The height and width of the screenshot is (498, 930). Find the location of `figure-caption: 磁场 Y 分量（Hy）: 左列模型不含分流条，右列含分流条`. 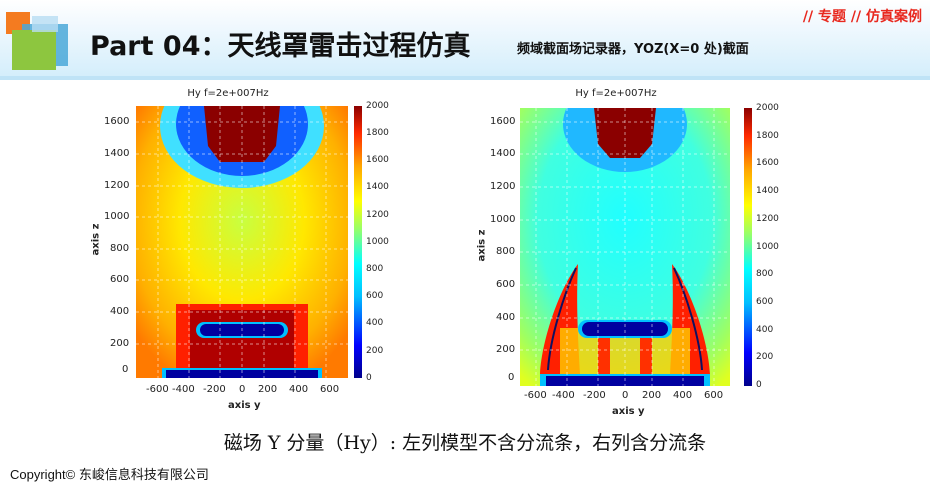

figure-caption: 磁场 Y 分量（Hy）: 左列模型不含分流条，右列含分流条 is located at coordinates (465, 443).